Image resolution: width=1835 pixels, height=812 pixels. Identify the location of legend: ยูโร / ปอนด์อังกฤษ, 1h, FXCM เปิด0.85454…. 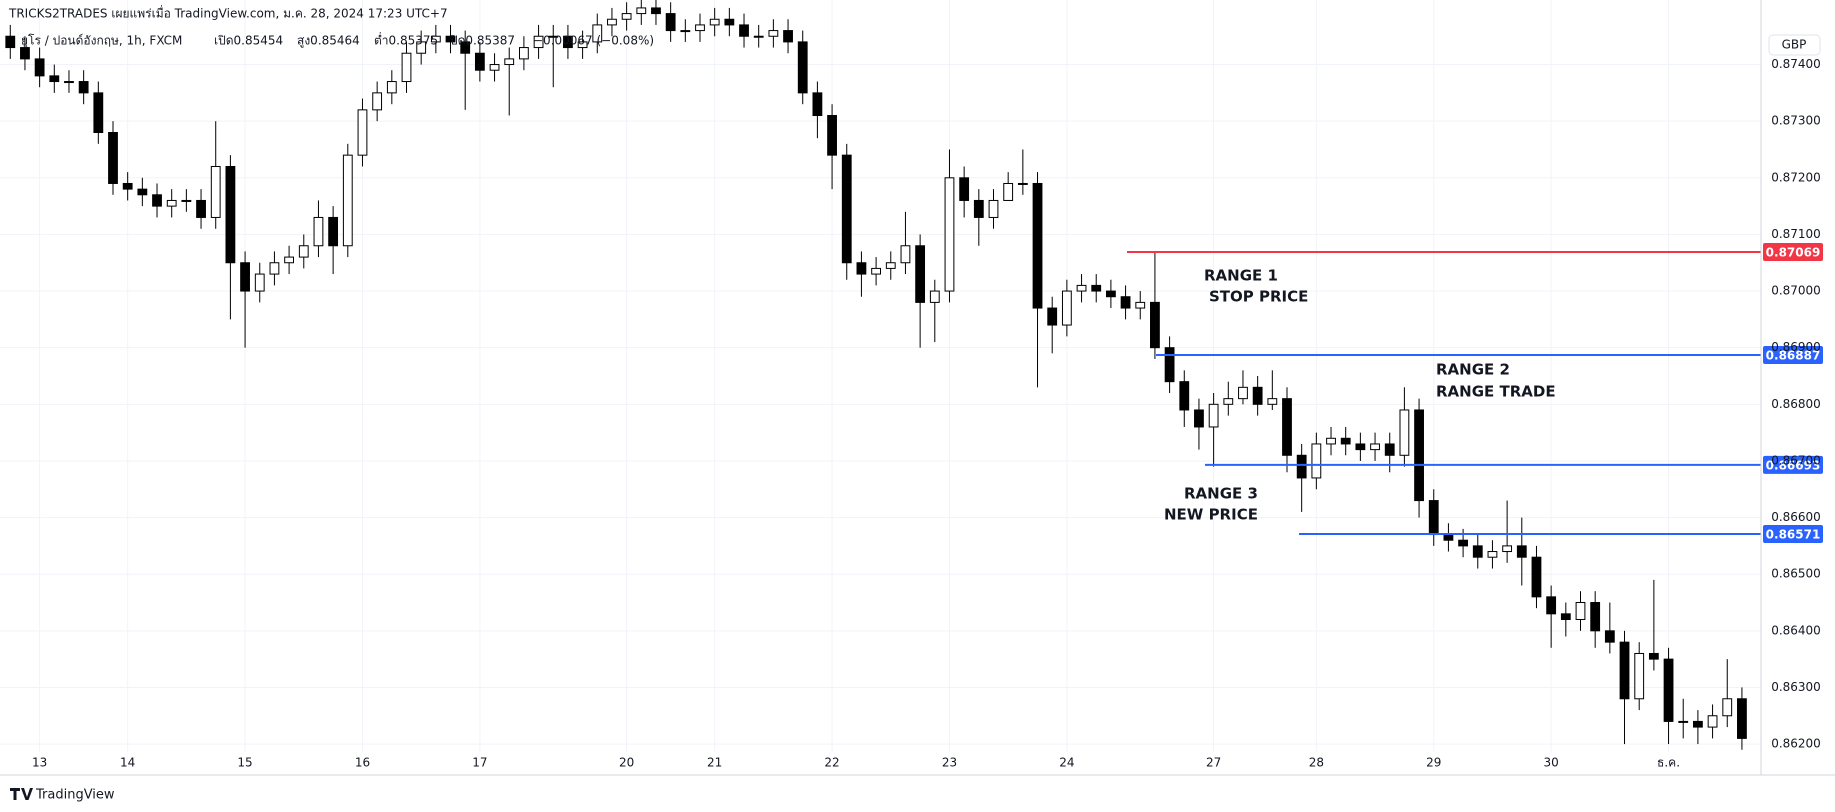
(337, 40).